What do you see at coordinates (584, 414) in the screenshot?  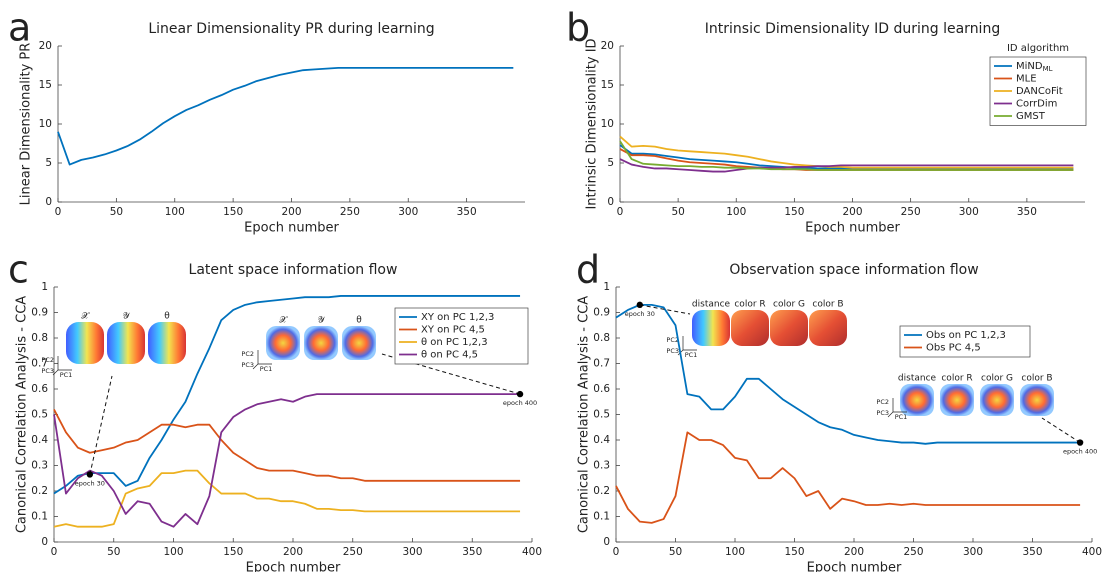 I see `y-axis-label: Canonical Correlation Analysis - CCA` at bounding box center [584, 414].